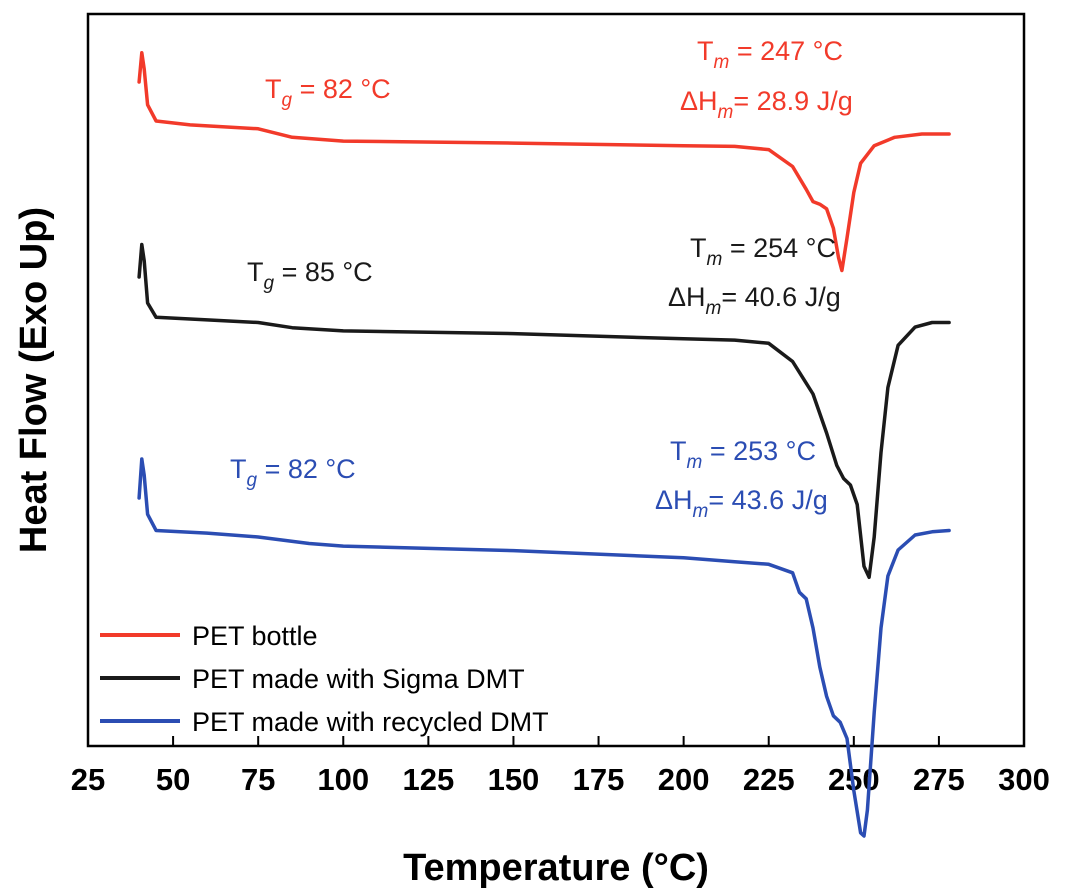 This screenshot has width=1080, height=896. Describe the element at coordinates (556, 741) in the screenshot. I see `x-axis-ticks` at that location.